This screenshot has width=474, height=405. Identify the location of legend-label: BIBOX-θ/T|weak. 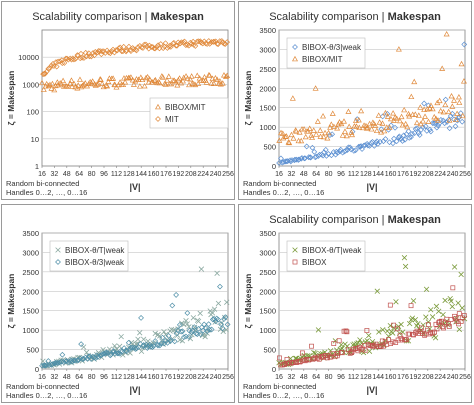
(332, 250).